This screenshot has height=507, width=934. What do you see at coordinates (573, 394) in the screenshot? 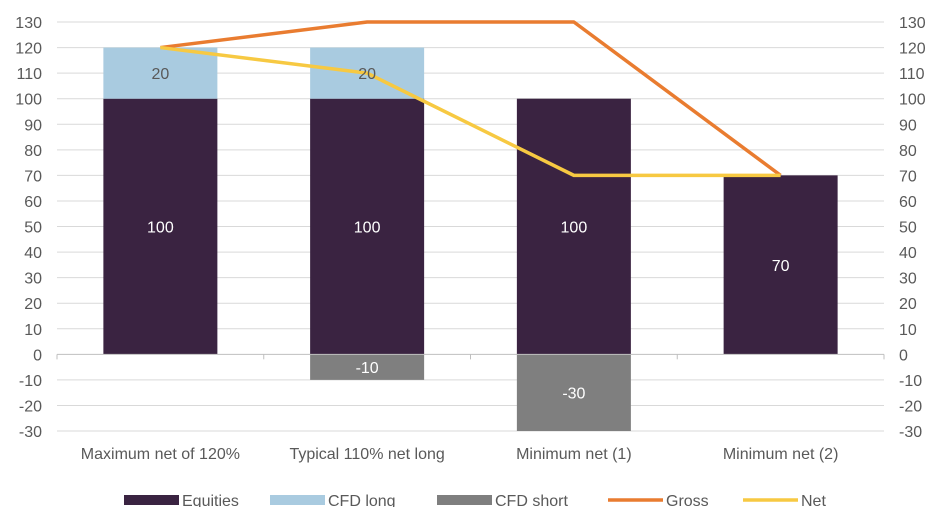
I see `data-label-cfd-short: -30` at bounding box center [573, 394].